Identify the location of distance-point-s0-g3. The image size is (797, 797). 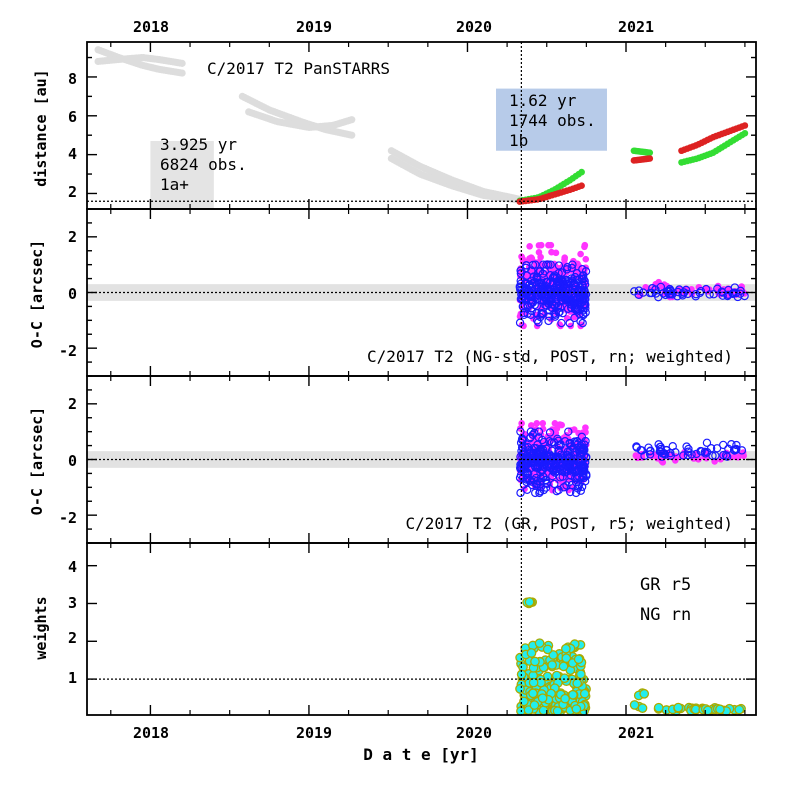
(352, 120).